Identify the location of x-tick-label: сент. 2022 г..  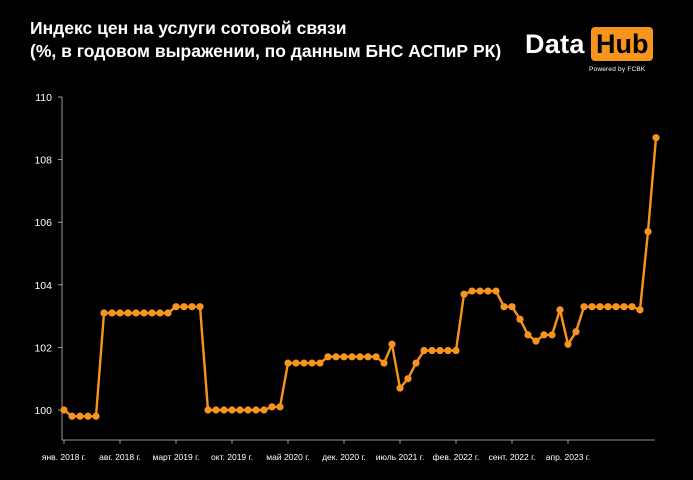
(511, 457).